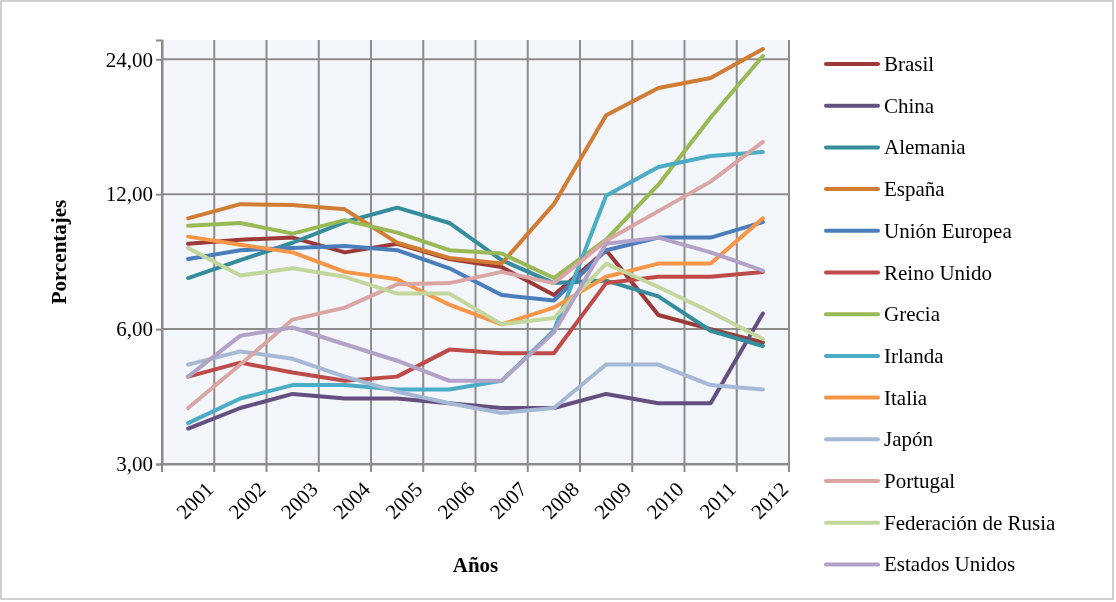 This screenshot has width=1116, height=602. Describe the element at coordinates (134, 329) in the screenshot. I see `y-tick-label: 6,00` at that location.